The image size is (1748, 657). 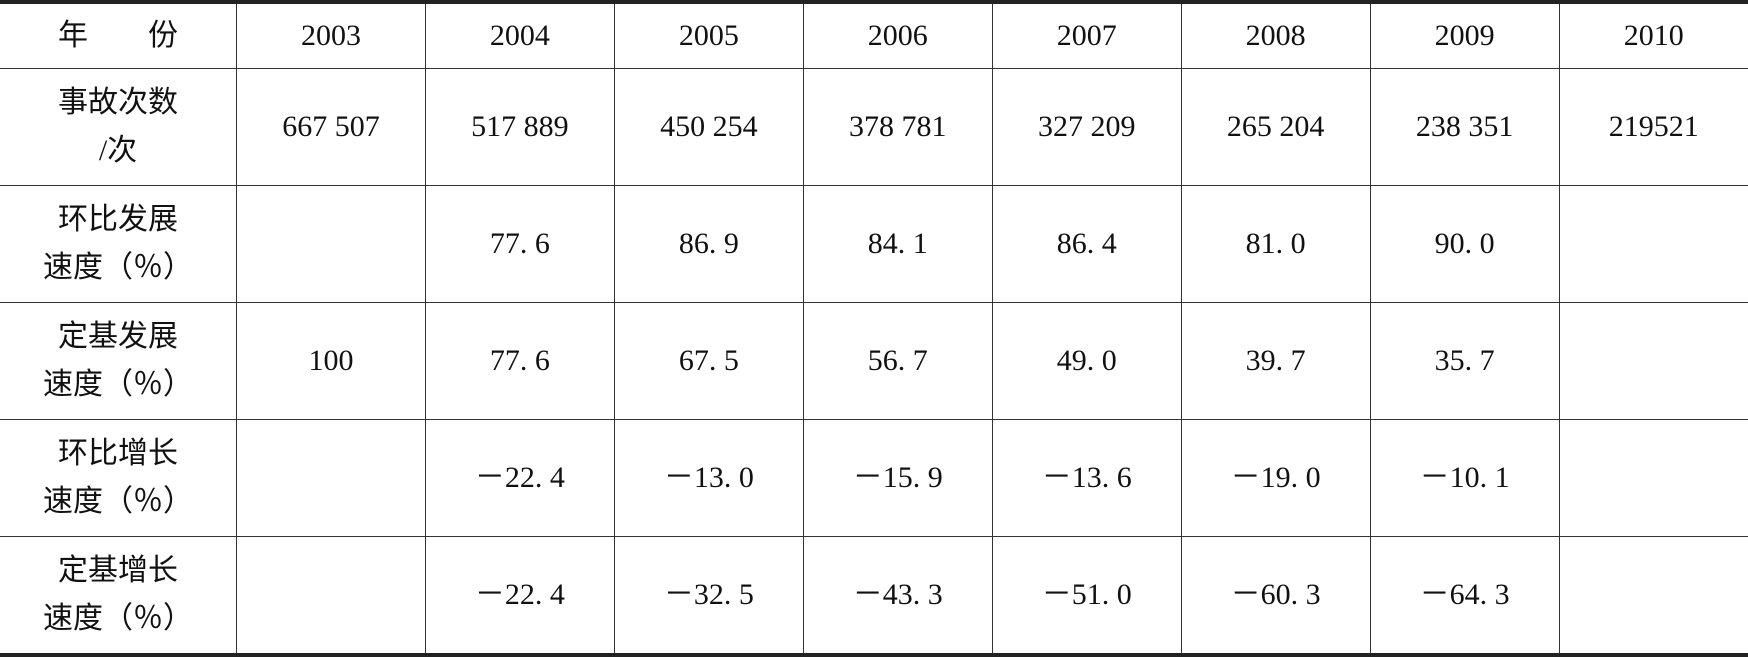 I want to click on header-label: 年 份, so click(x=118, y=34).